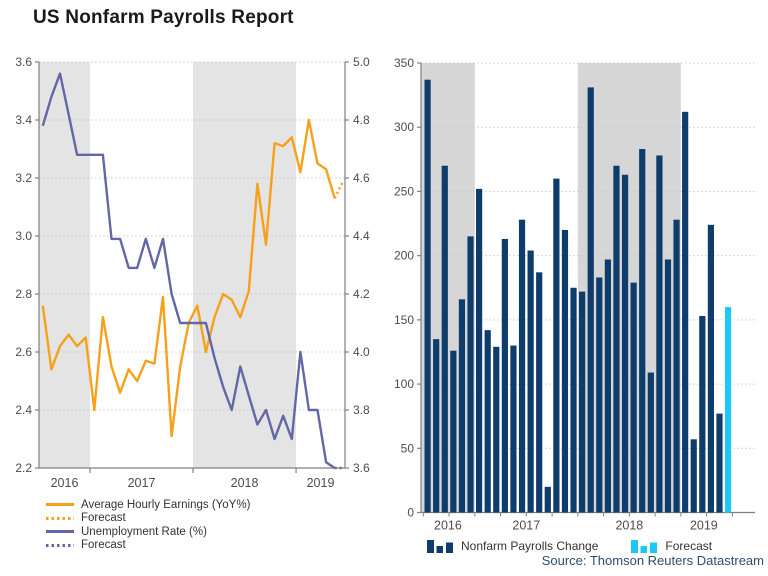 The image size is (768, 576). Describe the element at coordinates (148, 546) in the screenshot. I see `legend-item-unemployment-forecast: Forecast` at that location.